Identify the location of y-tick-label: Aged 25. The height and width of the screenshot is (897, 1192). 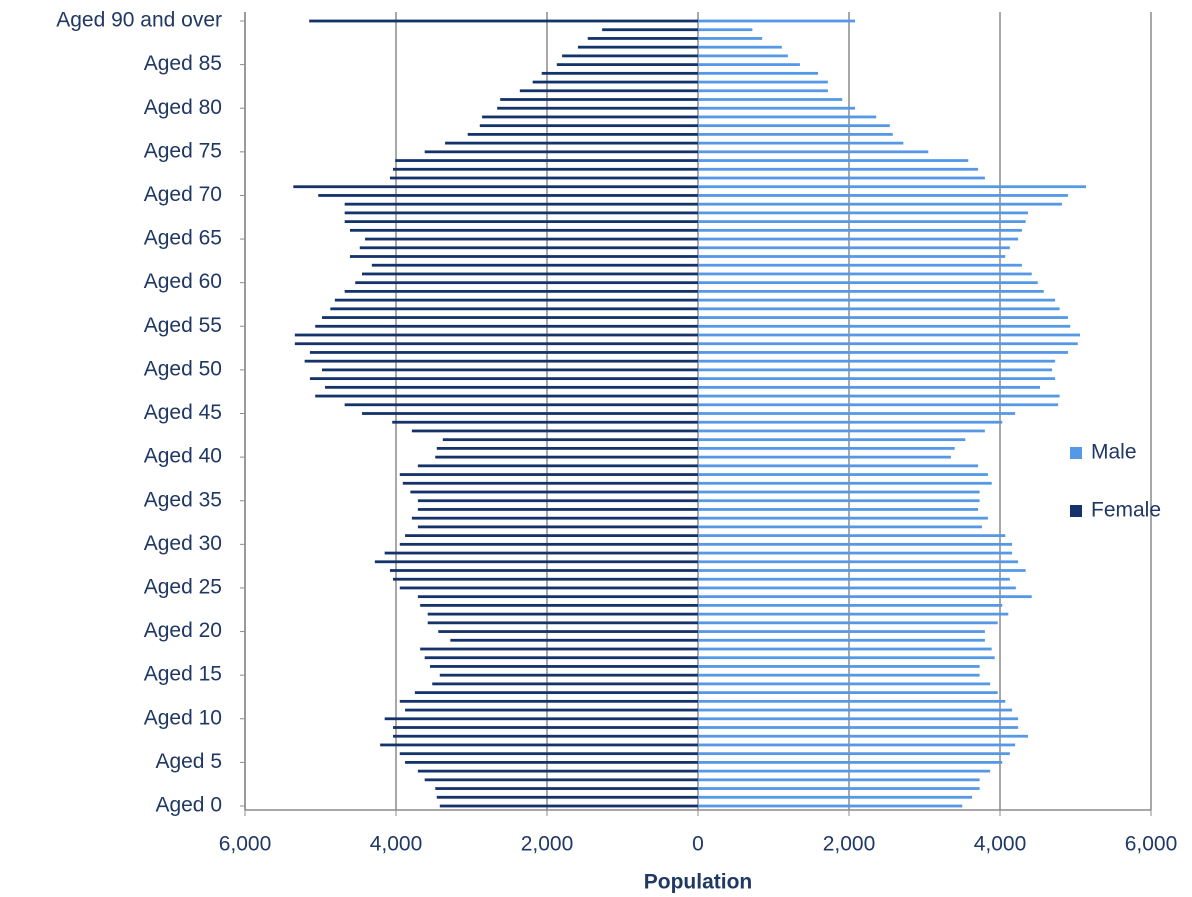
(183, 586).